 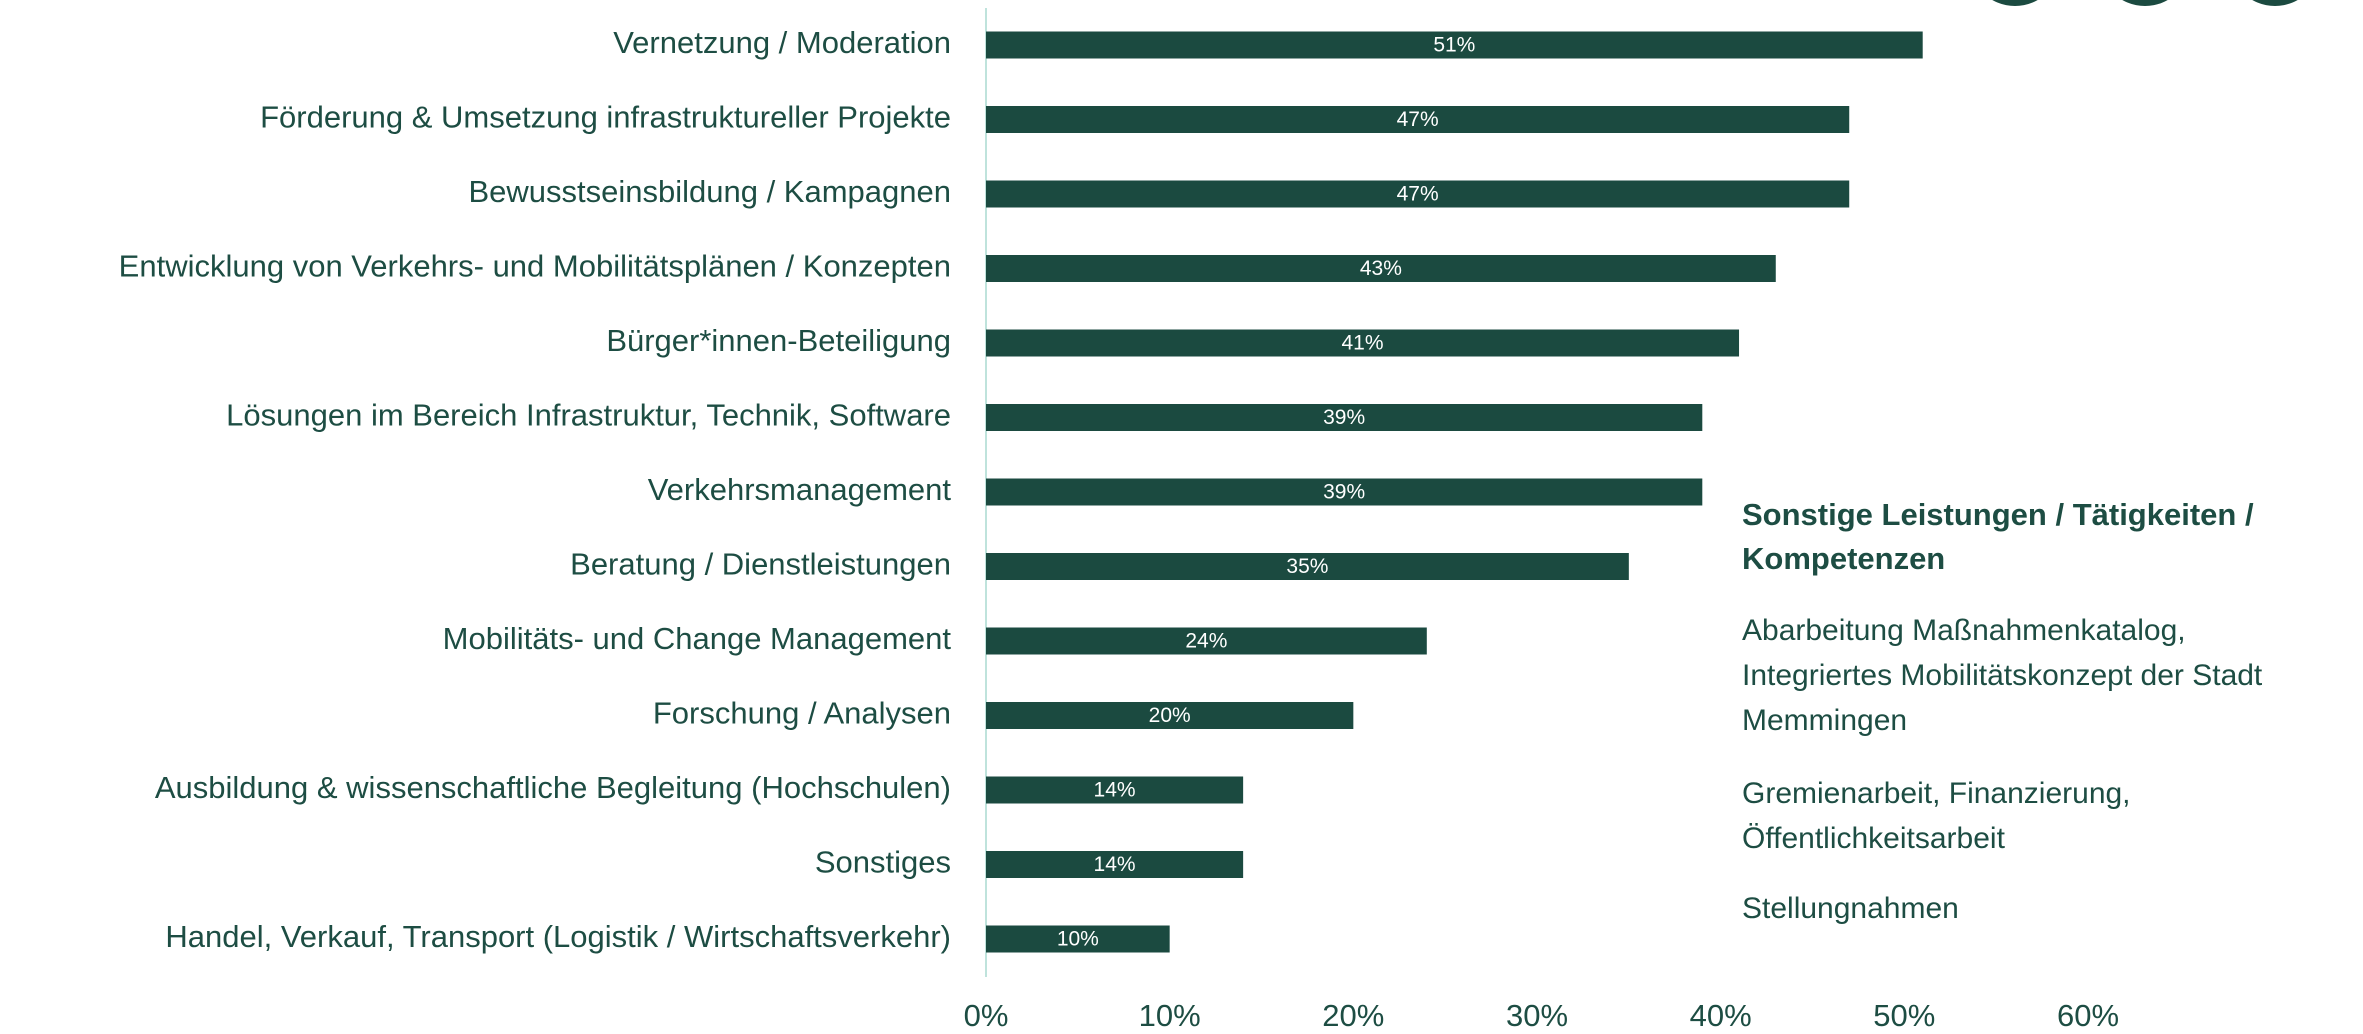 I want to click on value-label: 10%, so click(x=1078, y=939).